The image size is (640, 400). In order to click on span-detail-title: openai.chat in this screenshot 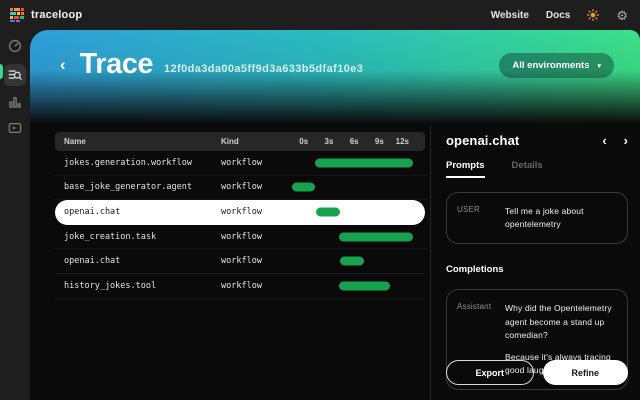, I will do `click(483, 140)`.